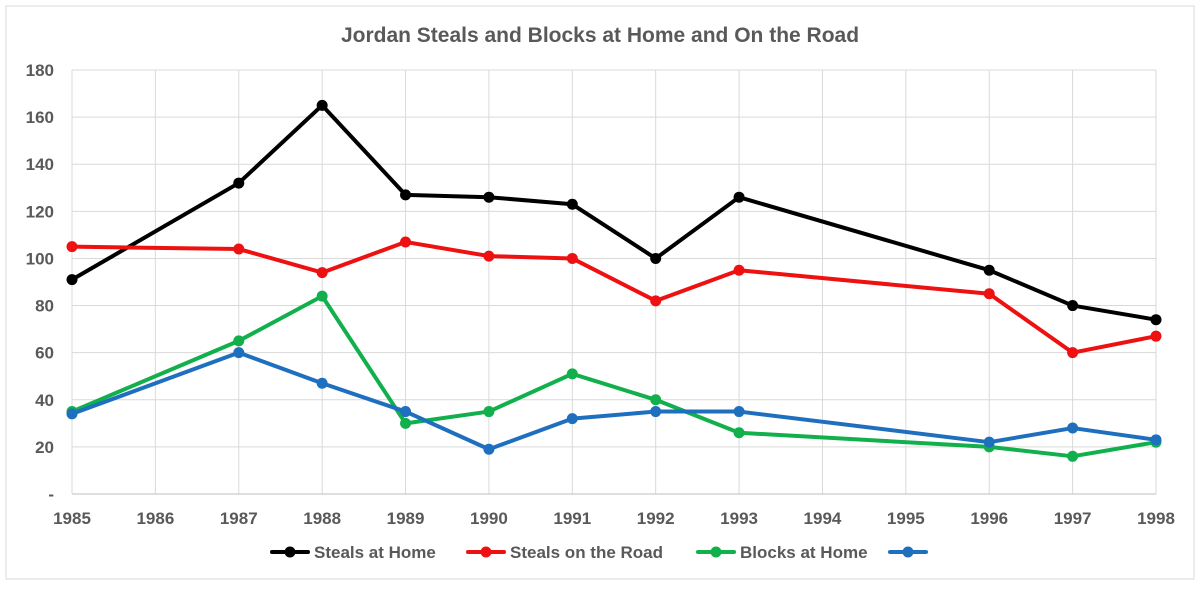  I want to click on y-tick-label: -, so click(51, 494).